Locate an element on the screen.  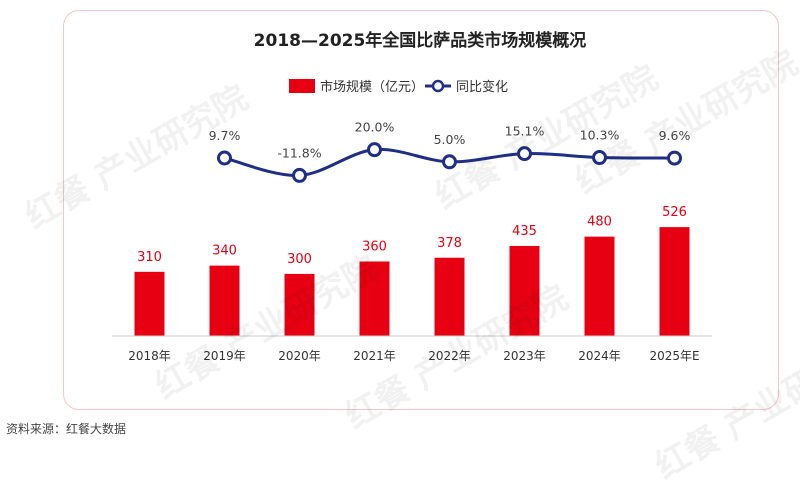
growth-line-layer: 9.7% -11.8% 20.0% 5.0% 15.1% 10.3% 9.6% is located at coordinates (450, 151).